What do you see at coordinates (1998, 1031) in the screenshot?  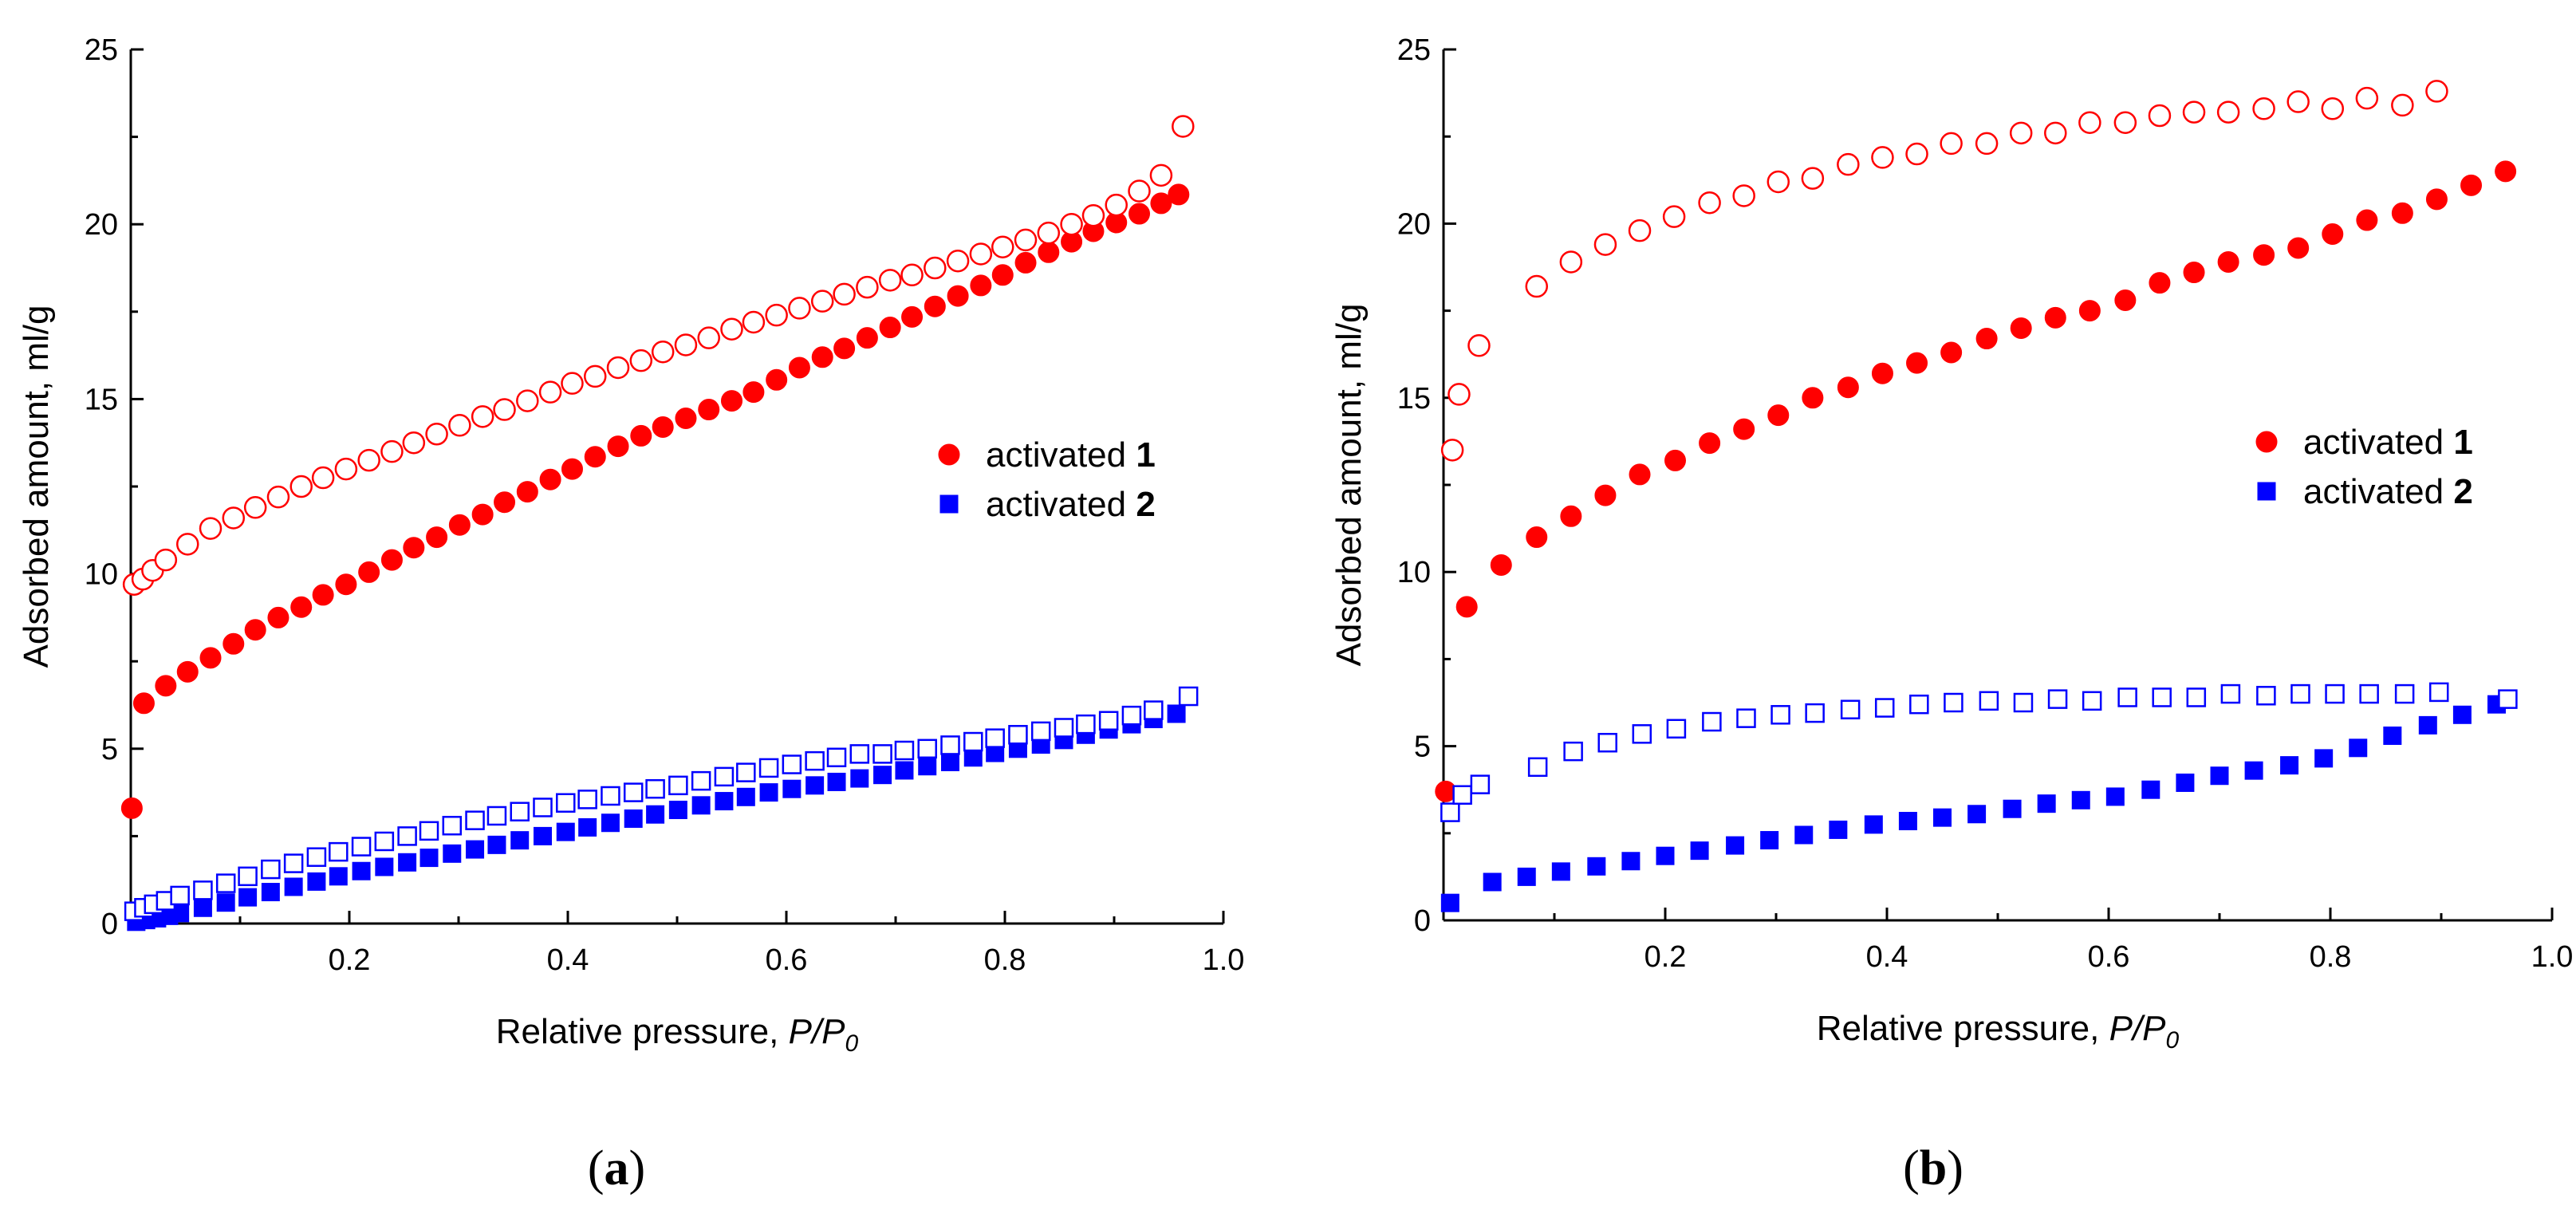 I see `x-axis-title: Relative pressure, P/P0` at bounding box center [1998, 1031].